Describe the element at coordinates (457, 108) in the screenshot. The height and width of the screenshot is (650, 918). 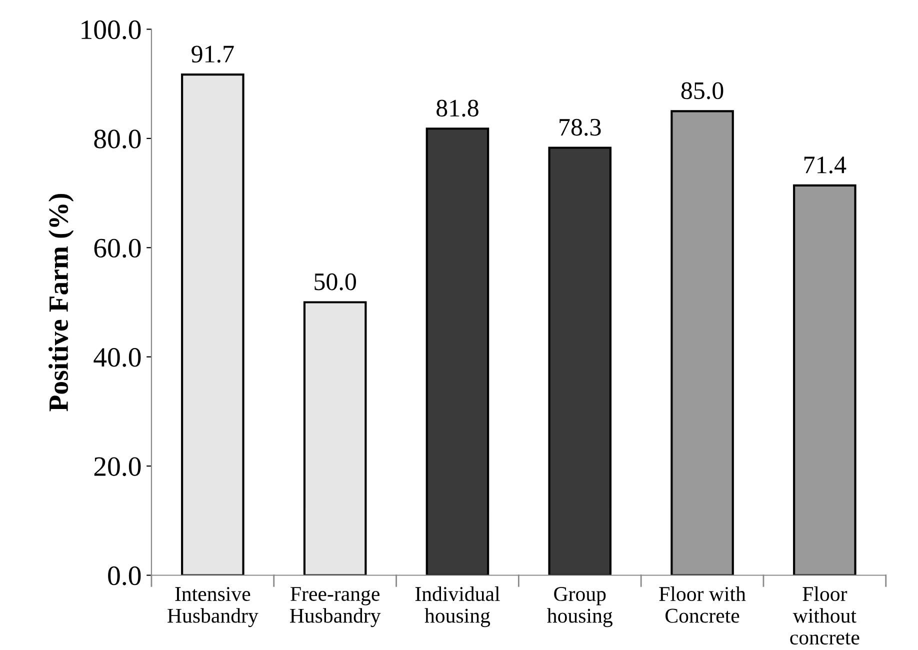
I see `data-label: 81.8` at that location.